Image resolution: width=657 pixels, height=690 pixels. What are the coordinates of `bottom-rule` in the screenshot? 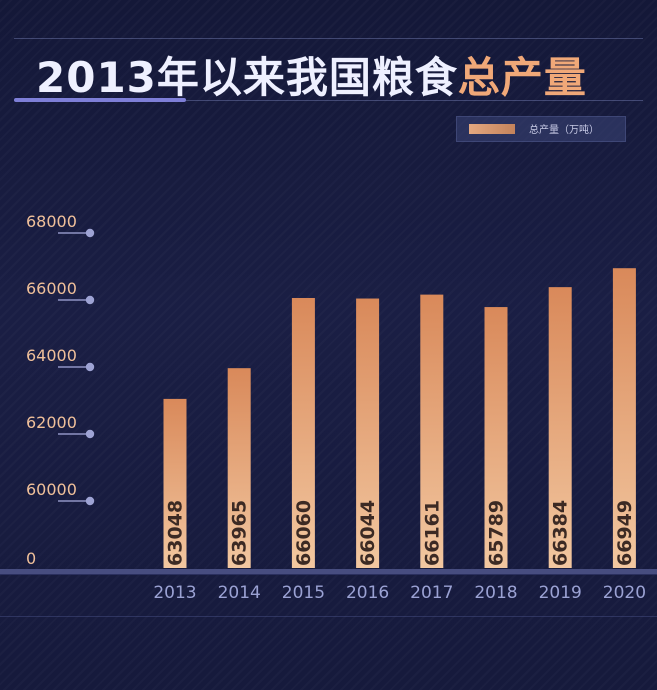 It's located at (328, 616).